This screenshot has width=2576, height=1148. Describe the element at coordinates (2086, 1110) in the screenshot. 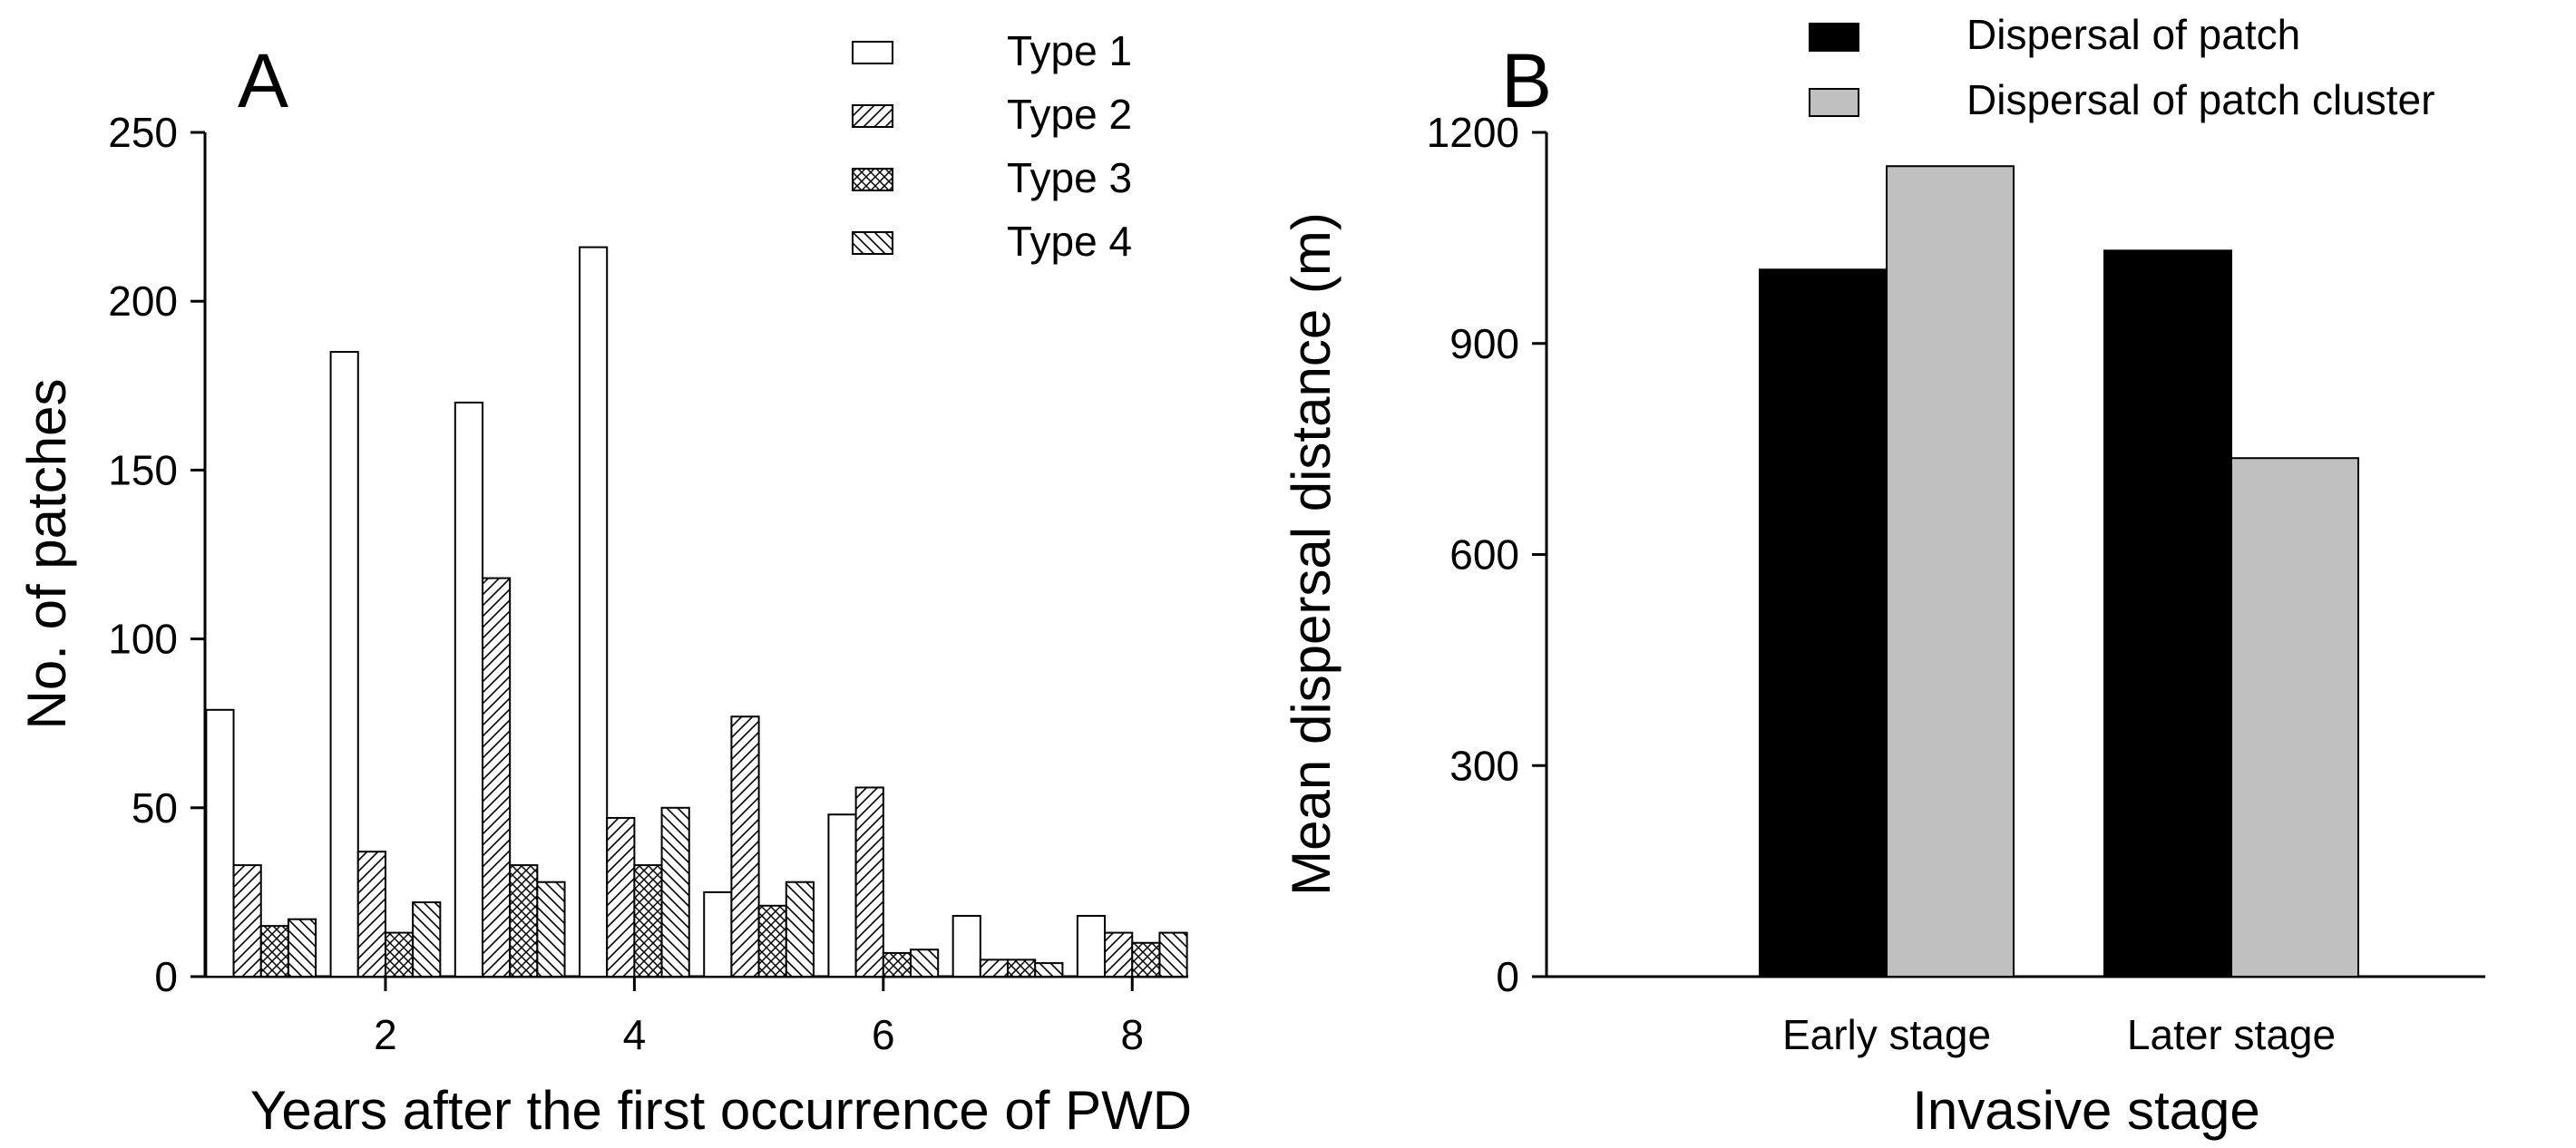

I see `panel-b-x-axis-label: Invasive stage` at that location.